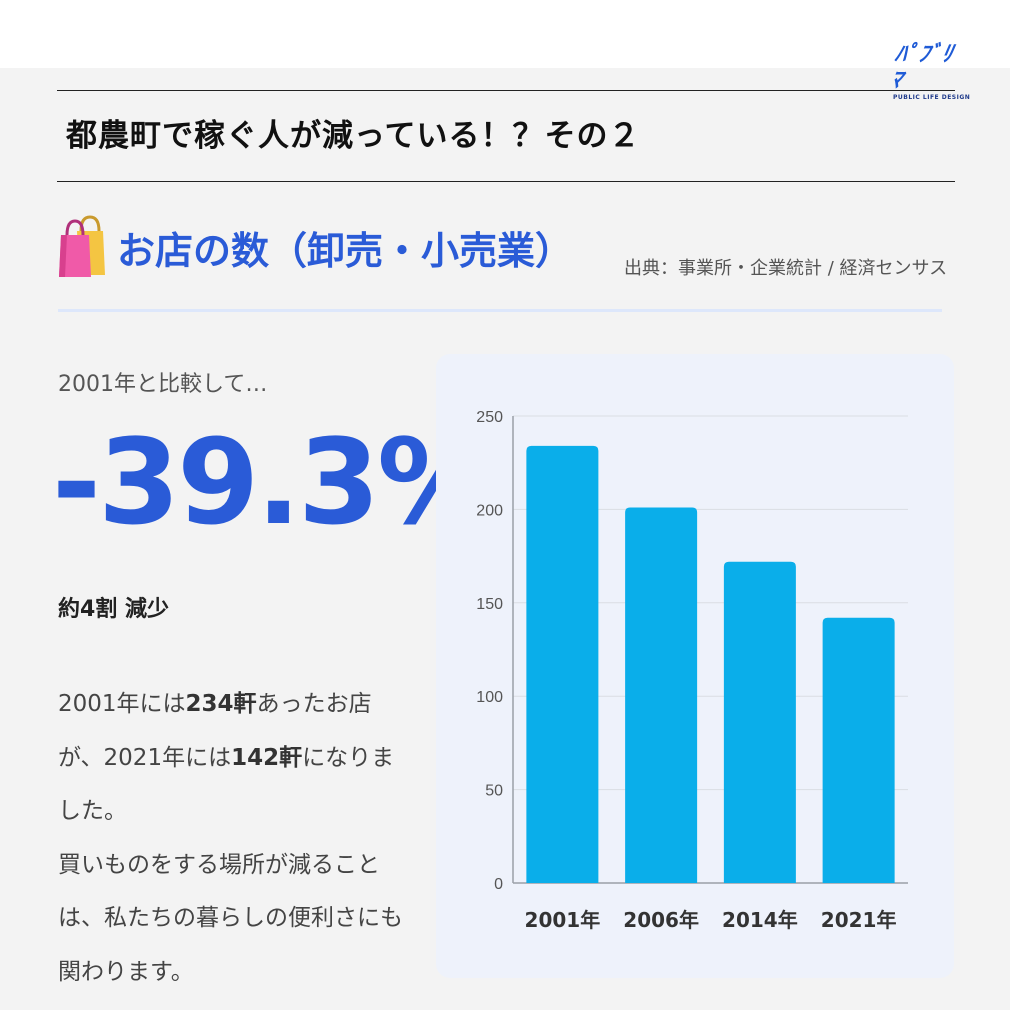 This screenshot has width=1010, height=1010. What do you see at coordinates (82, 246) in the screenshot?
I see `shopping-bag-icon` at bounding box center [82, 246].